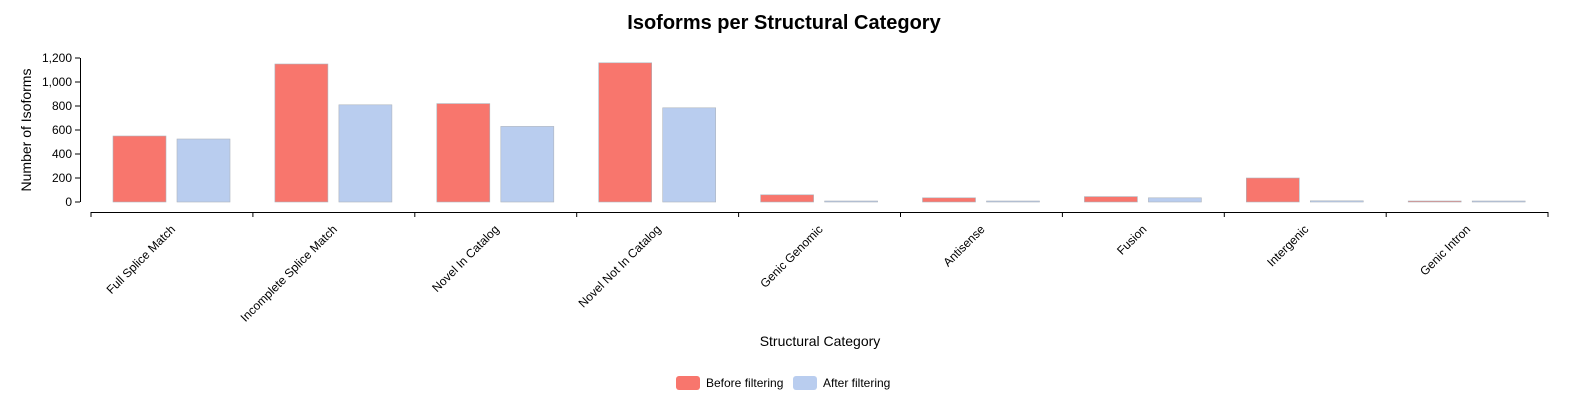 The width and height of the screenshot is (1584, 400). I want to click on x-tick-label: Genic Genomic, so click(791, 256).